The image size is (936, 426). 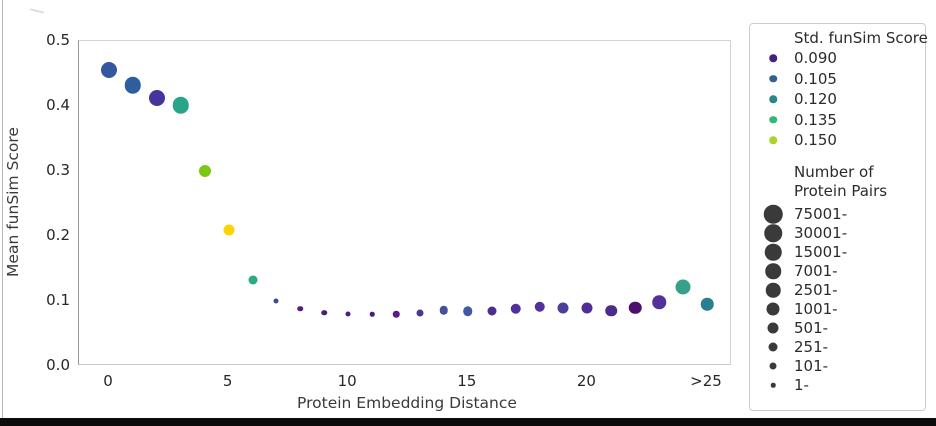 I want to click on x-tick-label: 5, so click(x=227, y=381).